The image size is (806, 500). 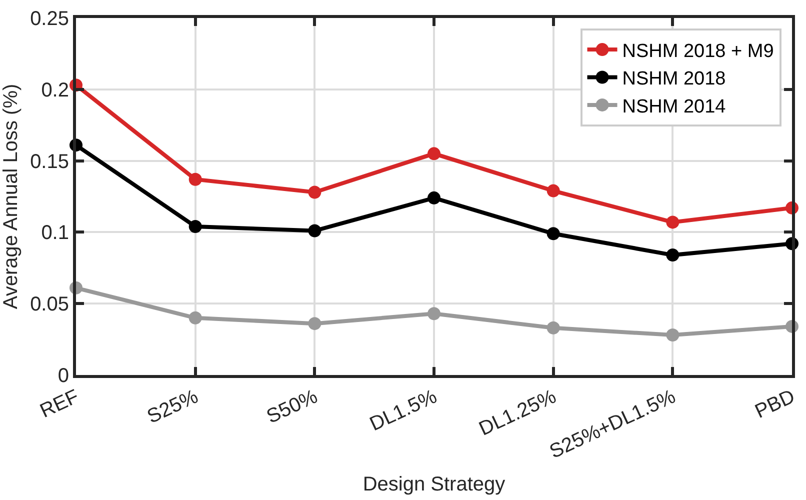 I want to click on x-axis-title: Design Strategy, so click(x=434, y=485).